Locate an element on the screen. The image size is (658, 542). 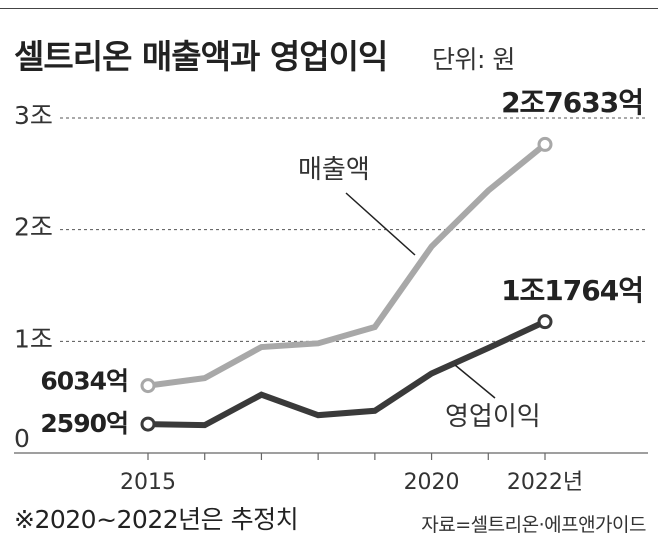
series-name-label: 영업이익 is located at coordinates (493, 417).